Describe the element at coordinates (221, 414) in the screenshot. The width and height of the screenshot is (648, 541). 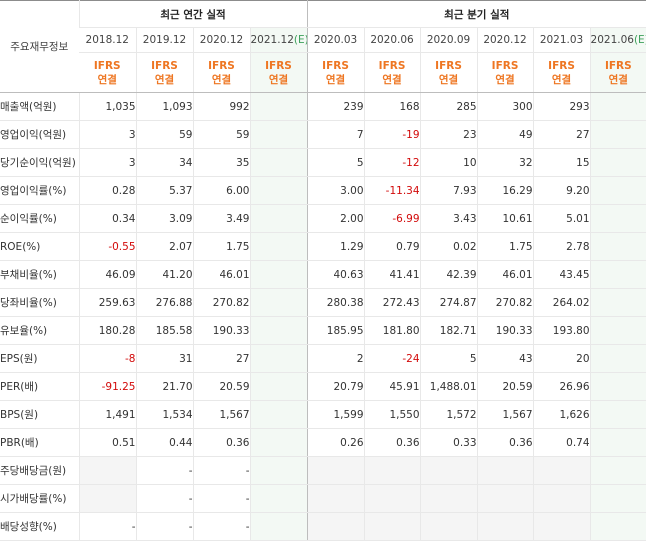
I see `table-cell: 1,567` at that location.